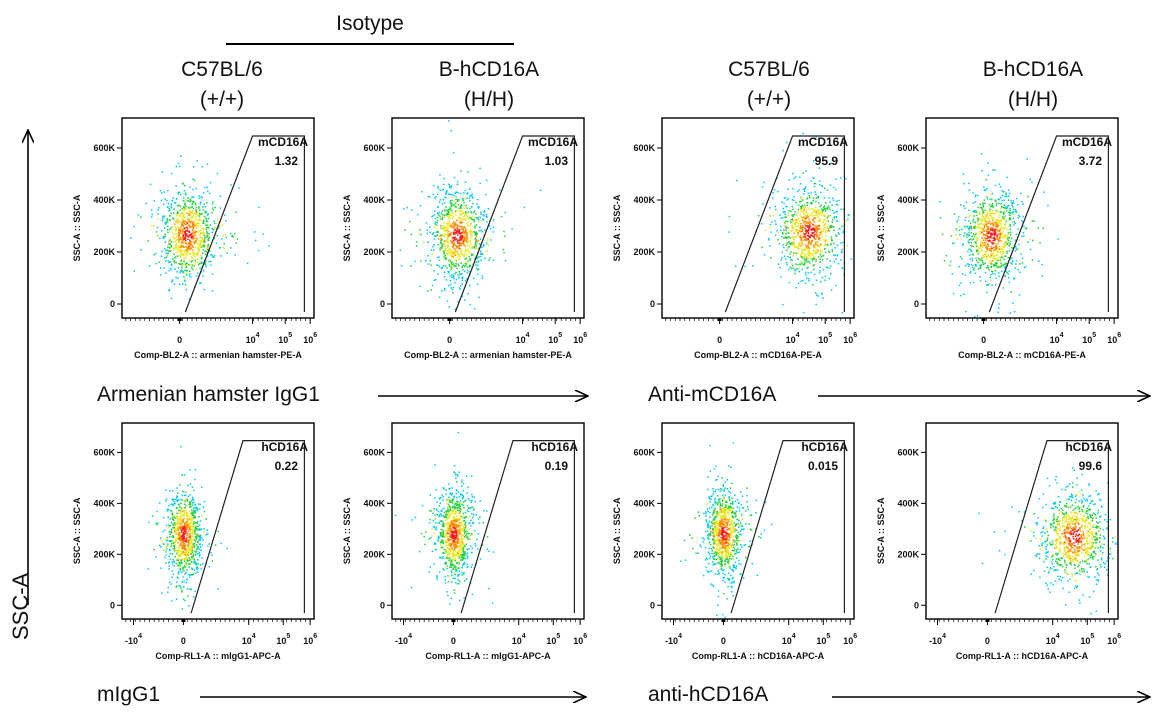 This screenshot has height=718, width=1162. What do you see at coordinates (830, 335) in the screenshot?
I see `x-tick-exponent: 5` at bounding box center [830, 335].